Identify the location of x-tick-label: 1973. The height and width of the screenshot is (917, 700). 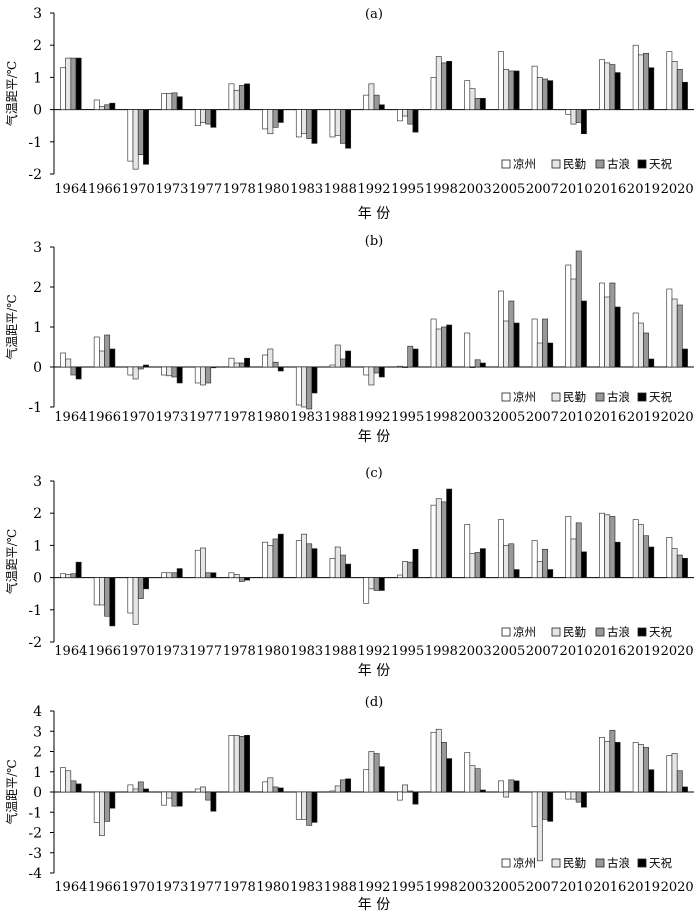
(171, 417).